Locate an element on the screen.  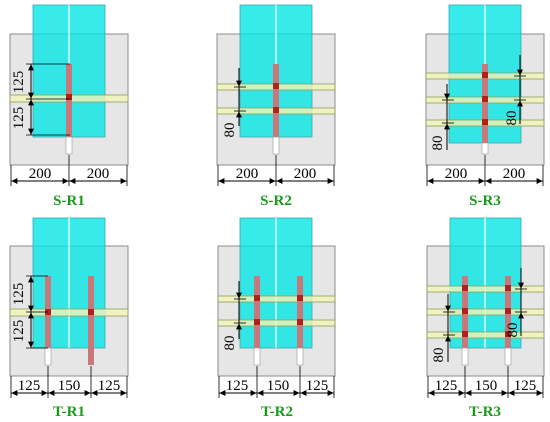
specimen-caption: S-R2 is located at coordinates (276, 201).